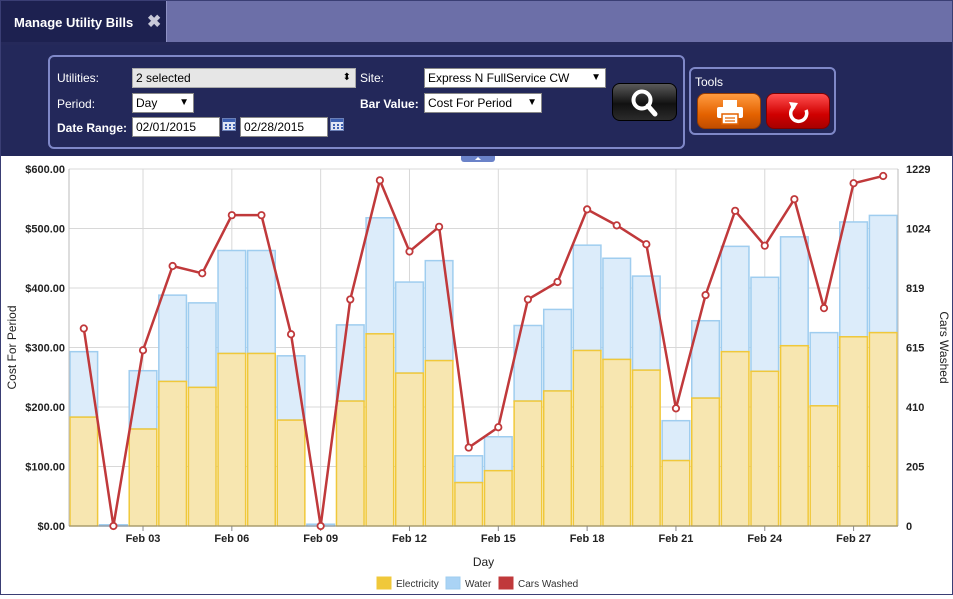 The height and width of the screenshot is (599, 953). Describe the element at coordinates (176, 127) in the screenshot. I see `date-from-input: 02/01/2015` at that location.